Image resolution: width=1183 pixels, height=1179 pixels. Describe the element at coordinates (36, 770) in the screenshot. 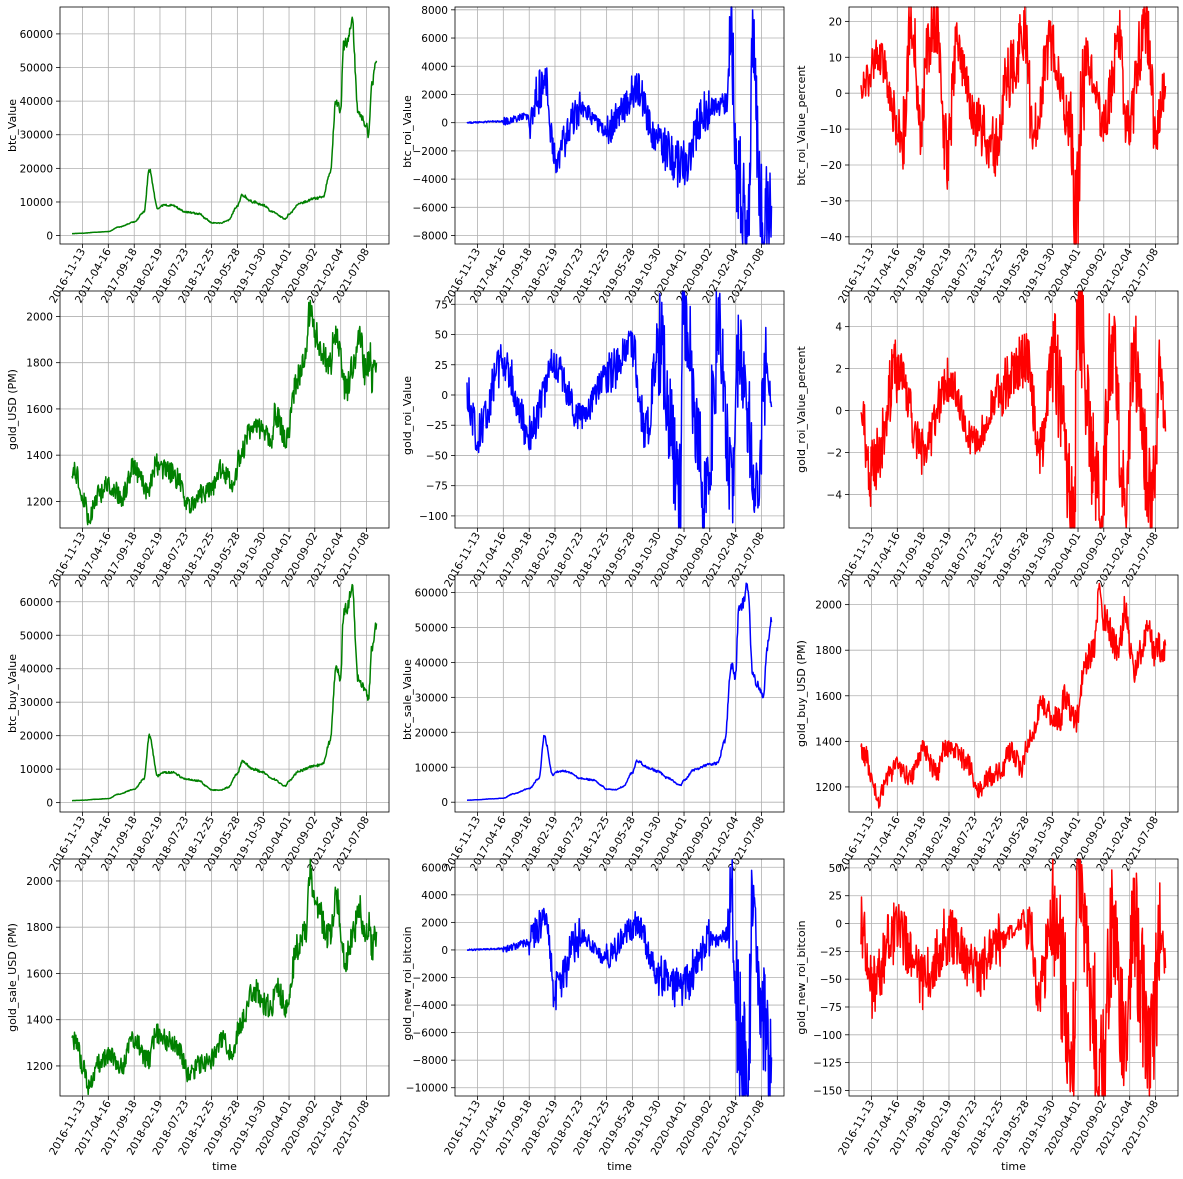

I see `y-tick-label: 10000` at that location.